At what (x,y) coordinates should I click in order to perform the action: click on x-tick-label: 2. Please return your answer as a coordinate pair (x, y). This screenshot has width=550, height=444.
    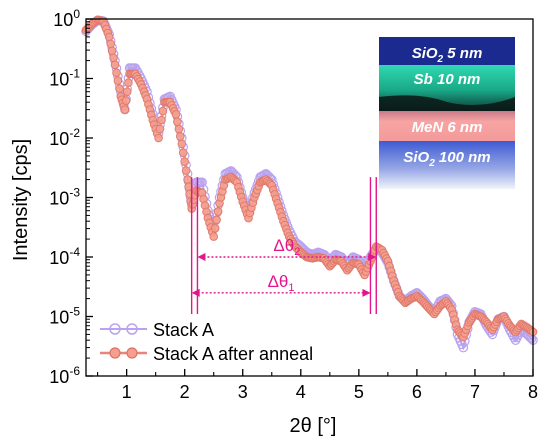
    Looking at the image, I should click on (185, 392).